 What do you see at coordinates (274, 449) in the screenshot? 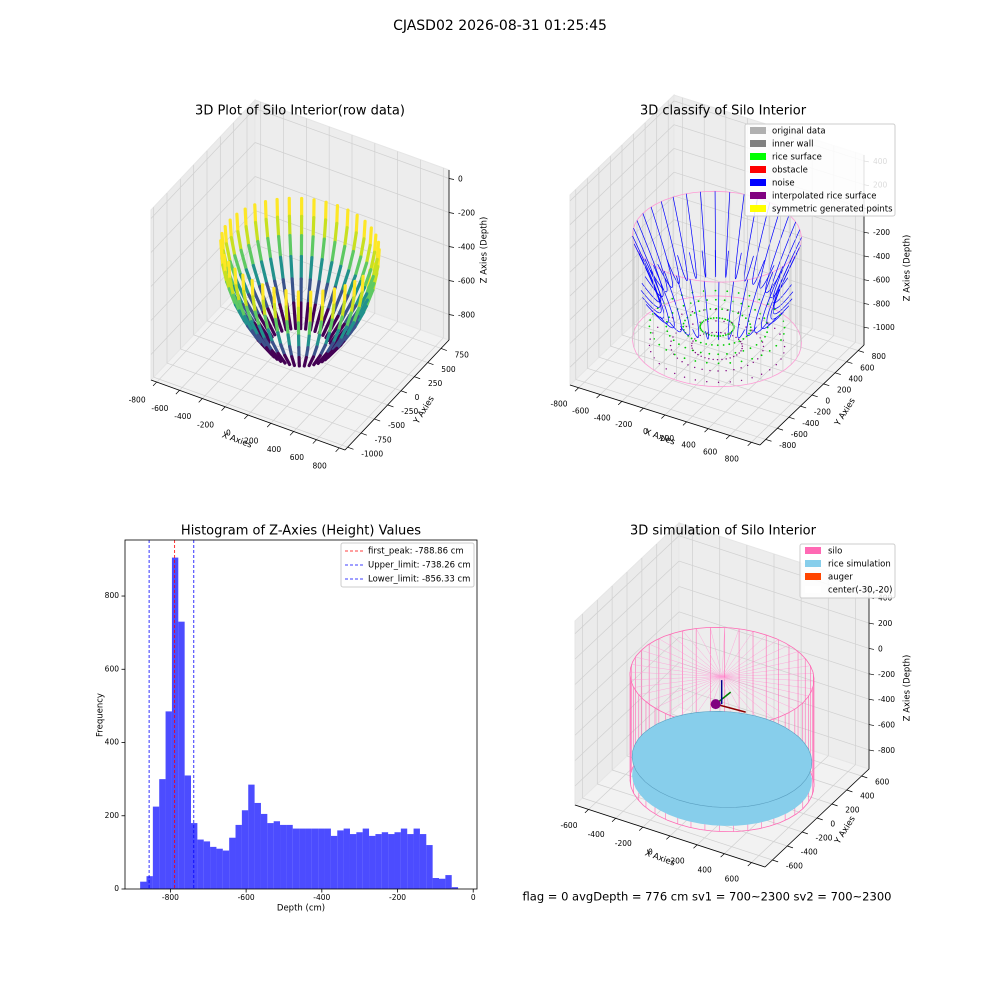
I see `x-tick-label: 400` at bounding box center [274, 449].